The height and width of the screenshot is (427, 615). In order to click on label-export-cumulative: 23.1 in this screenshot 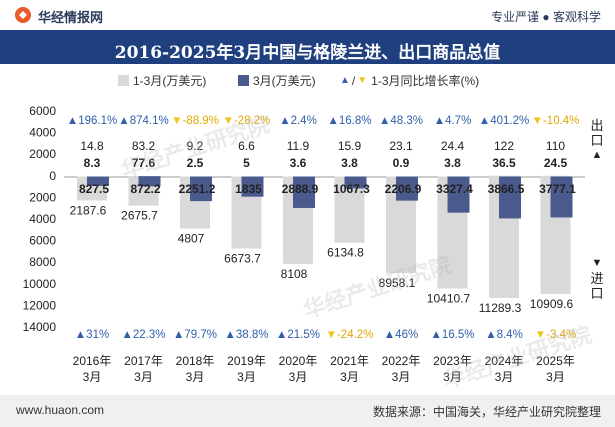, I will do `click(401, 146)`.